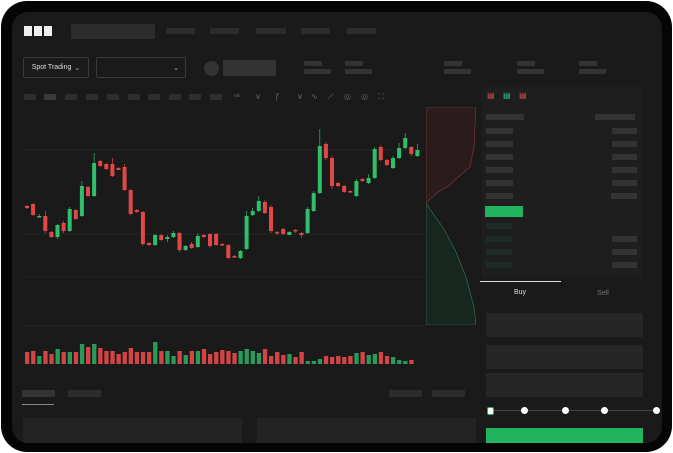 The image size is (673, 453). Describe the element at coordinates (381, 96) in the screenshot. I see `fullscreen-icon: ⛶` at that location.